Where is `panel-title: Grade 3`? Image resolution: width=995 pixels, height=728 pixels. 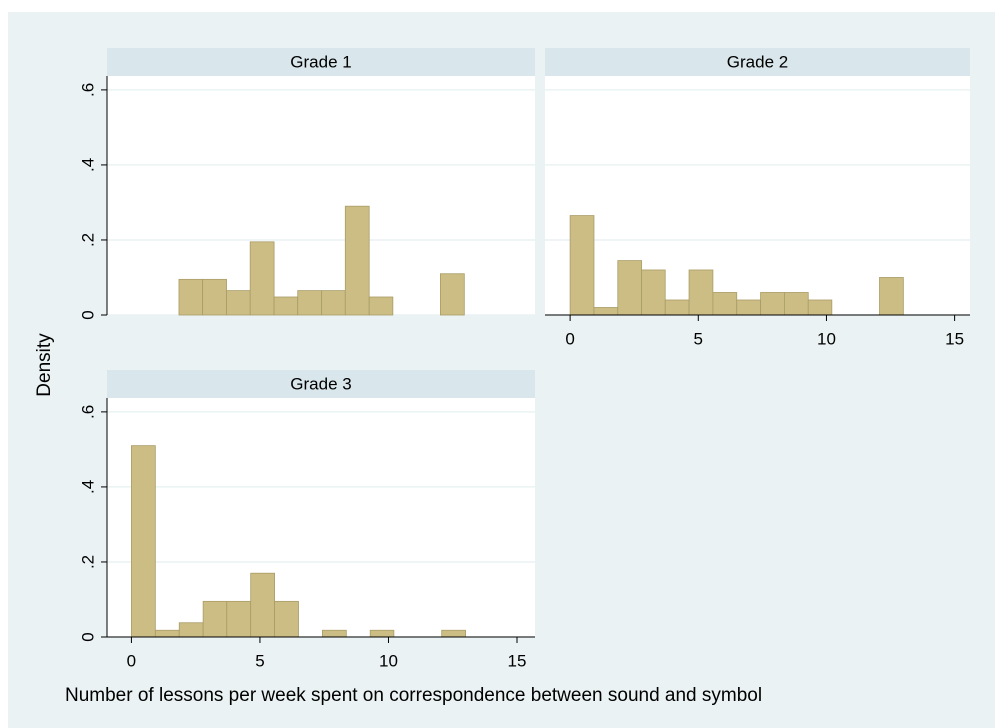 panel-title: Grade 3 is located at coordinates (320, 383).